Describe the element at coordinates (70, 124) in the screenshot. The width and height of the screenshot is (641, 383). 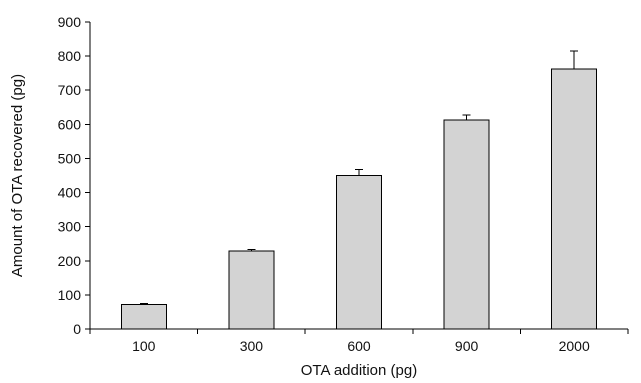
I see `y-tick-label: 600` at that location.